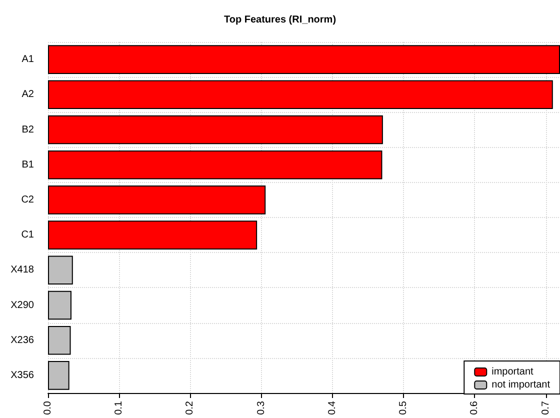  What do you see at coordinates (474, 407) in the screenshot?
I see `x-tick-label: 0.6` at bounding box center [474, 407].